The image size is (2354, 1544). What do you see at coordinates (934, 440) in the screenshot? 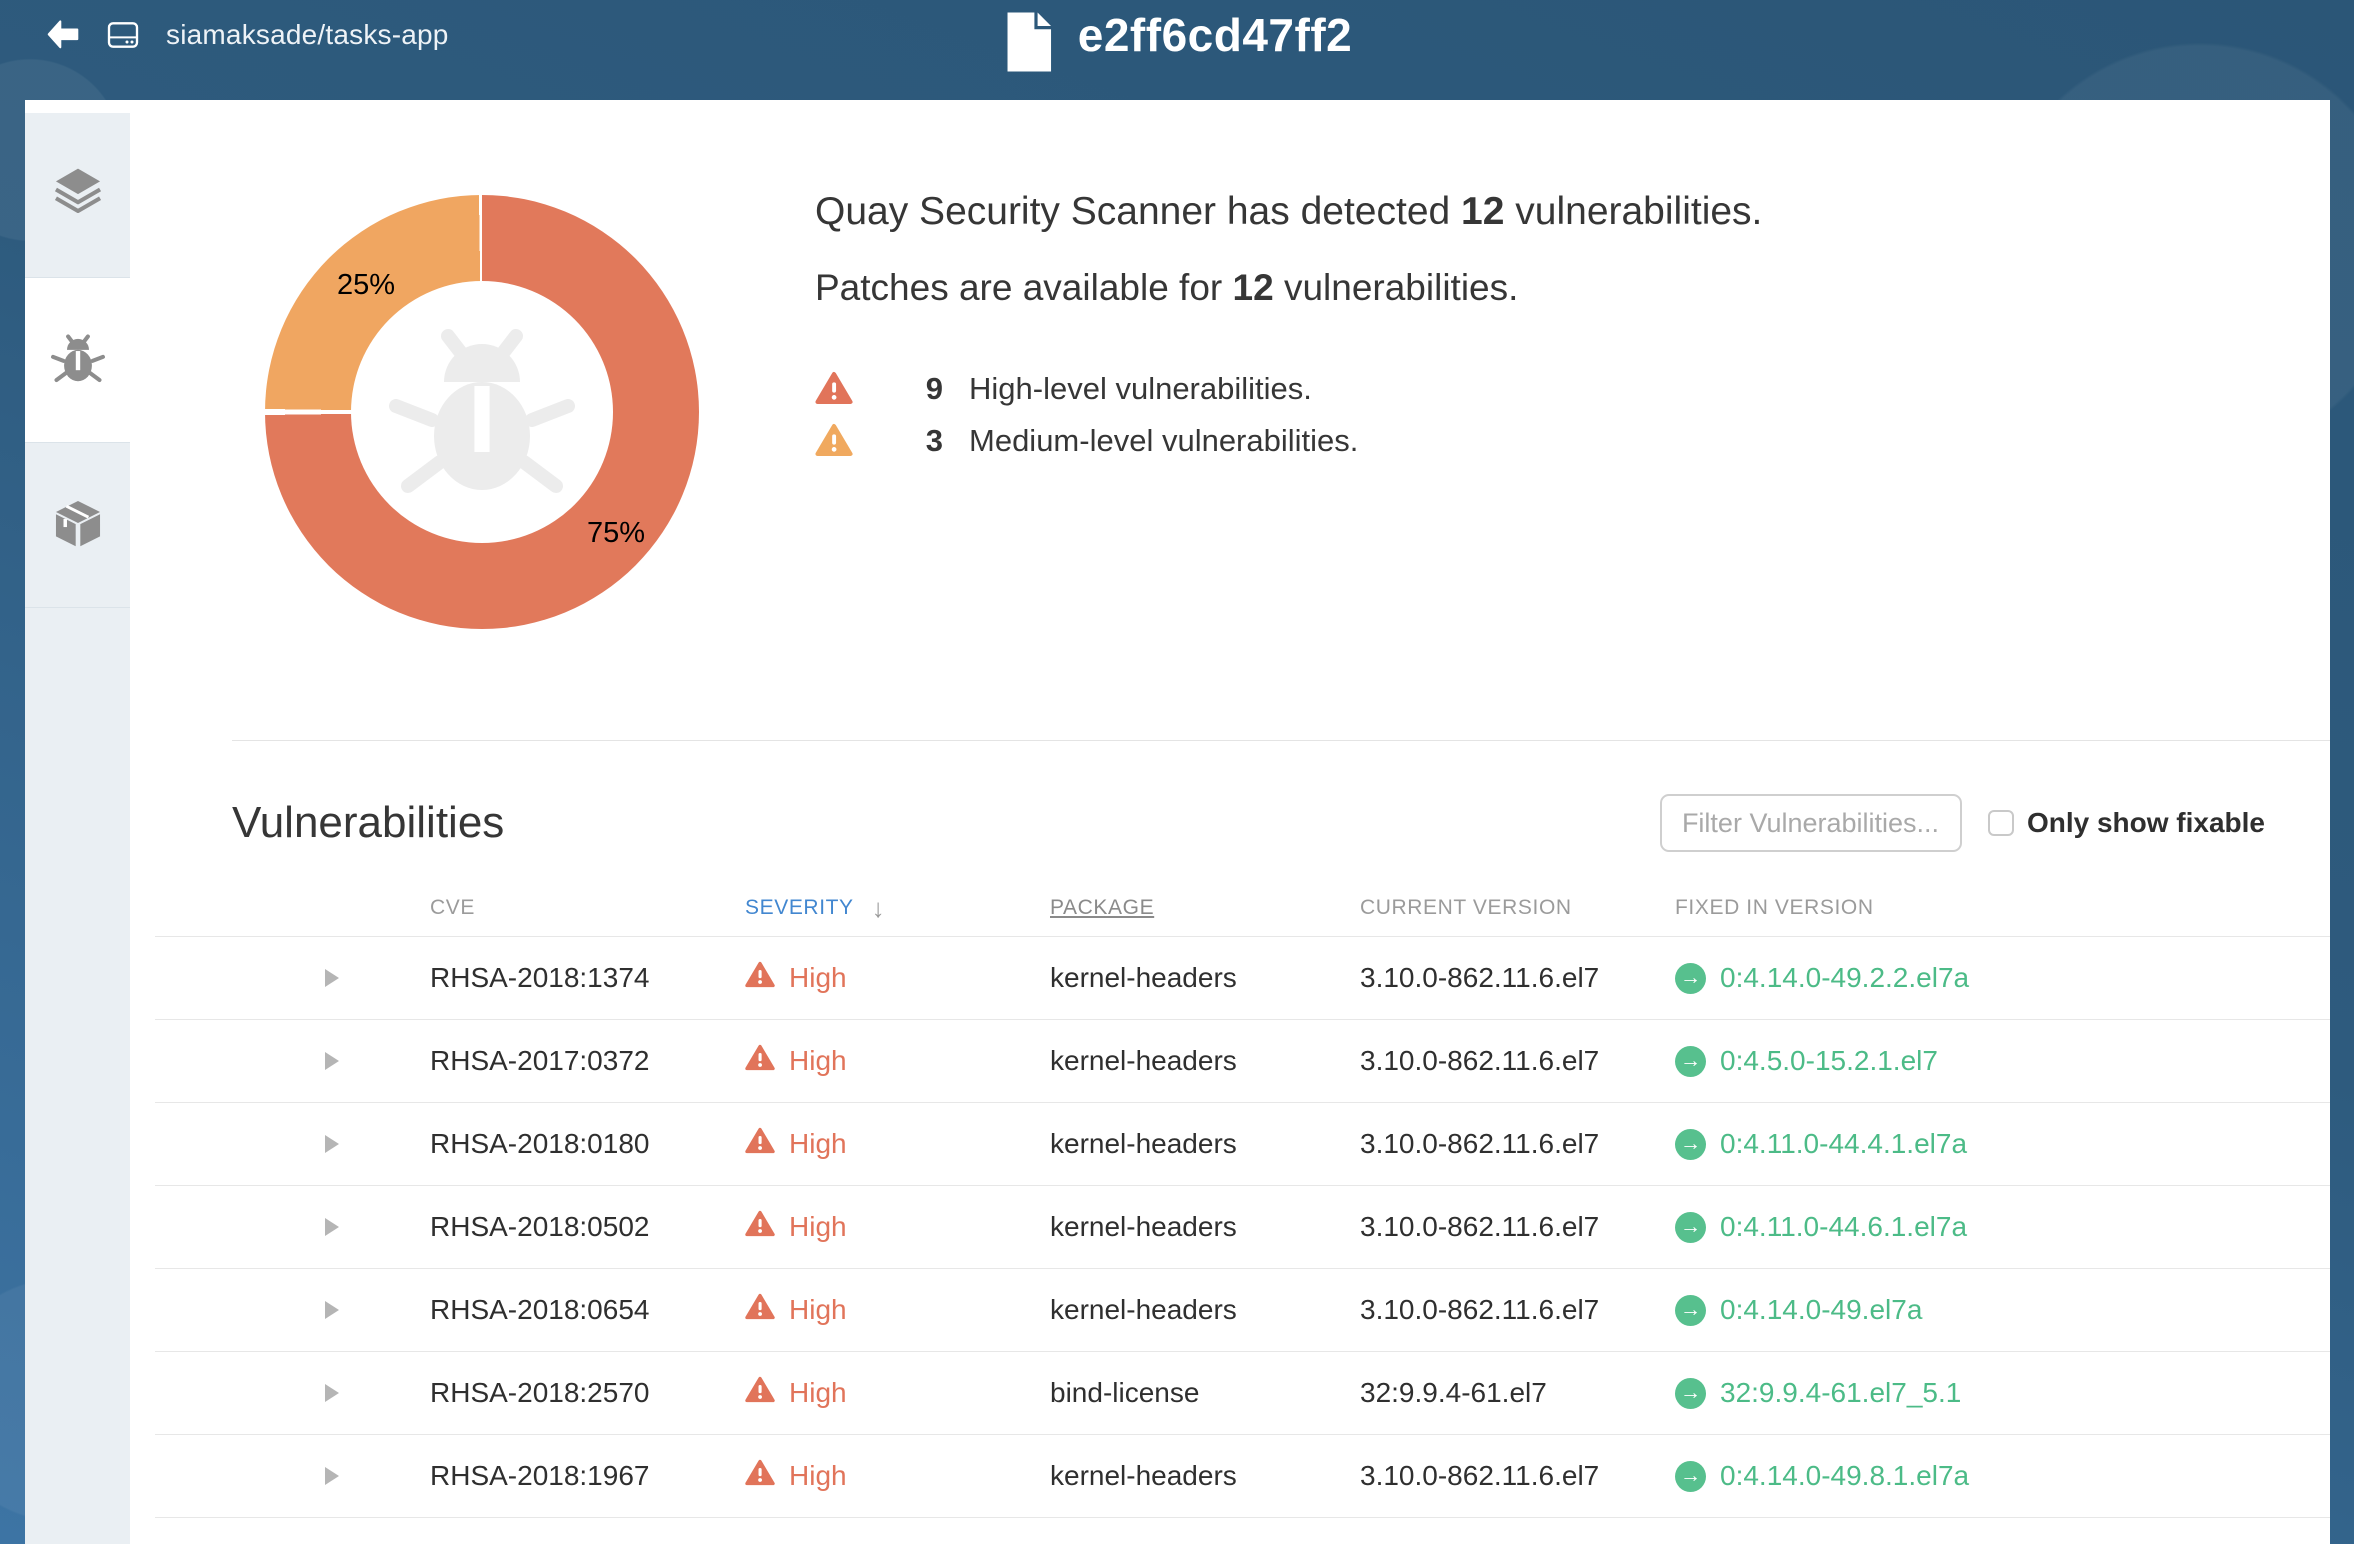
I see `medium-count: 3` at bounding box center [934, 440].